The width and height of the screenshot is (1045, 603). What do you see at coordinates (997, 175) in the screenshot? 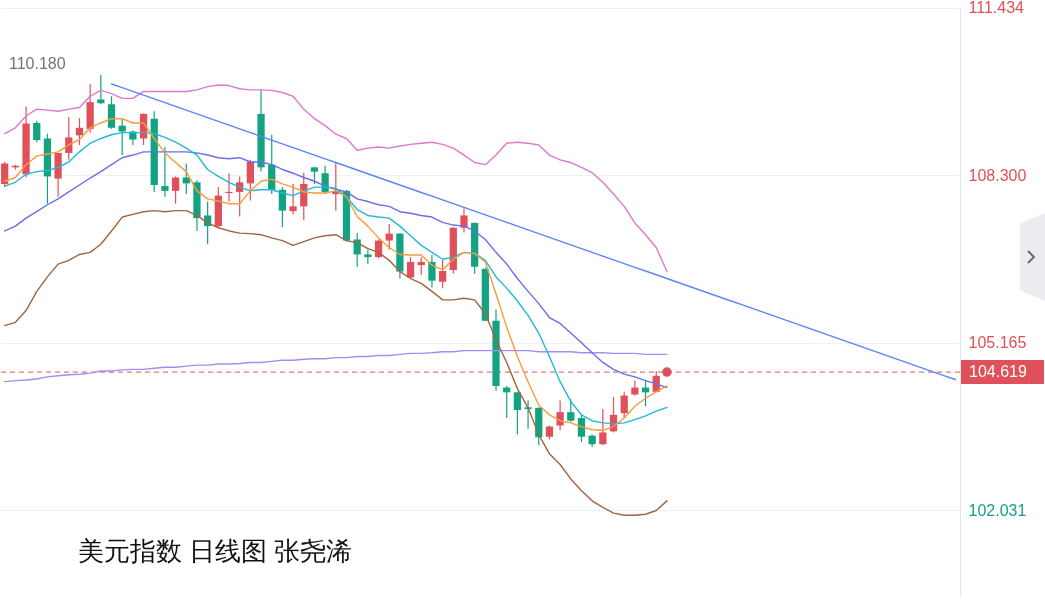
I see `y-tick-label: 108.300` at bounding box center [997, 175].